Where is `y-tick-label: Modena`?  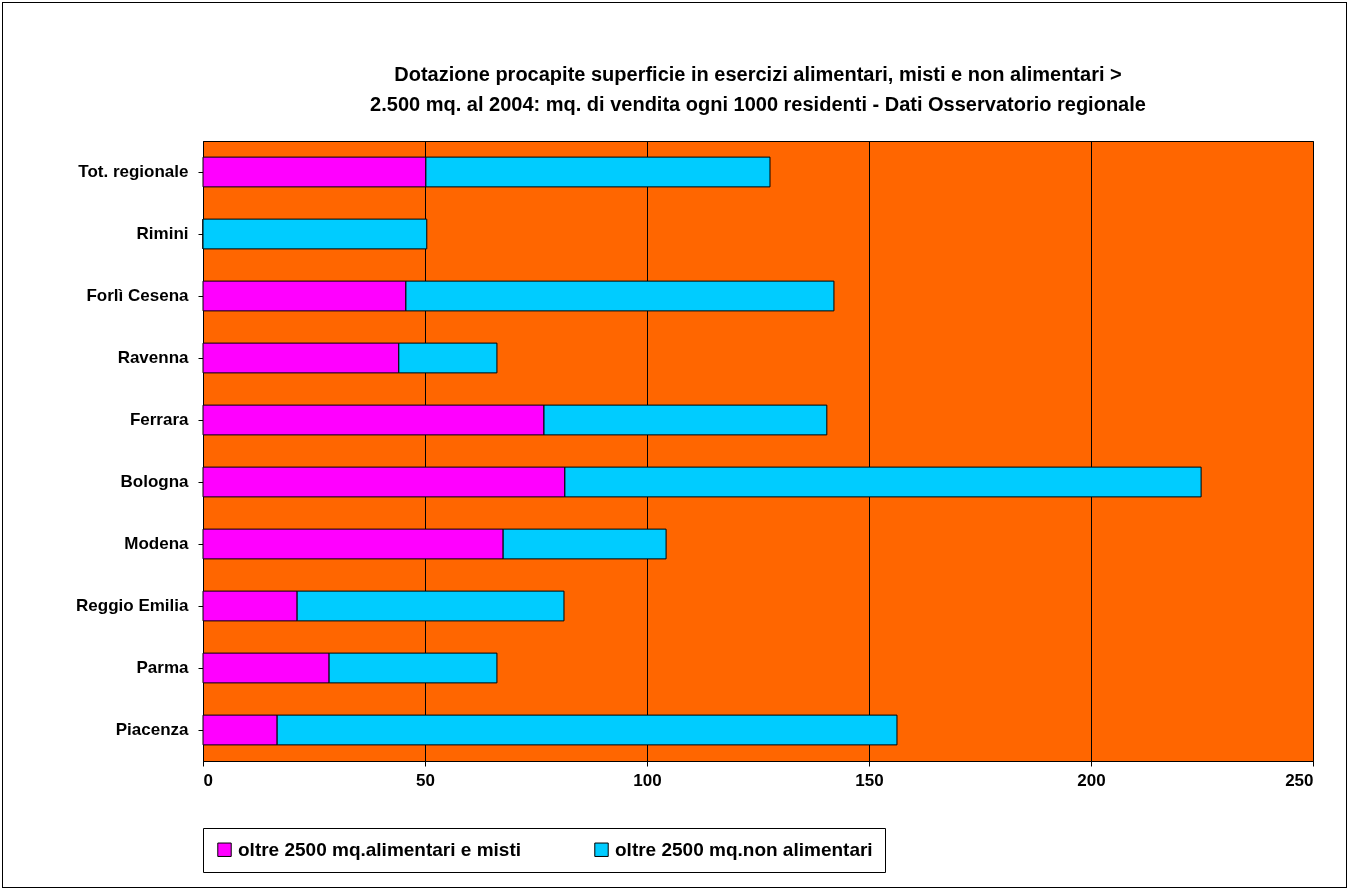 y-tick-label: Modena is located at coordinates (157, 543).